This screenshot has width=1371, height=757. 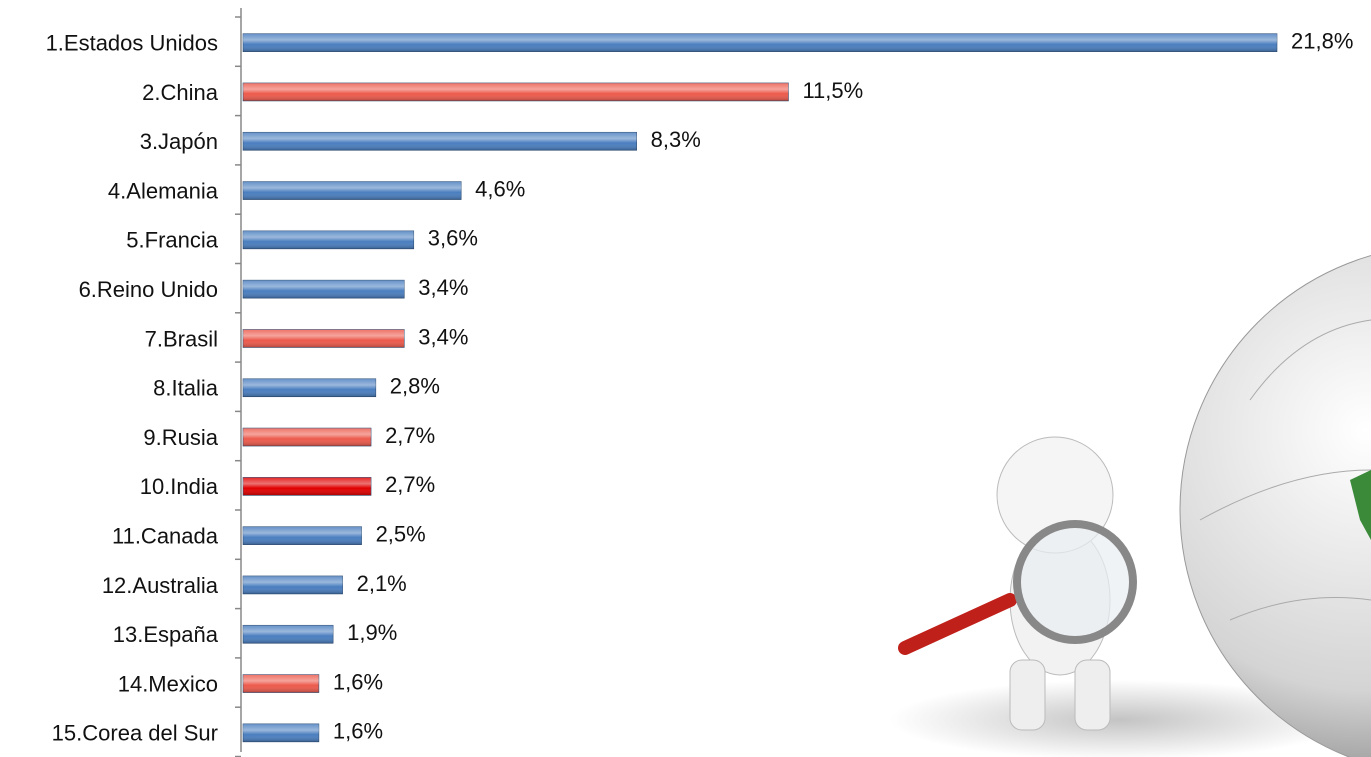 I want to click on category-label: 8.Italia, so click(x=186, y=388).